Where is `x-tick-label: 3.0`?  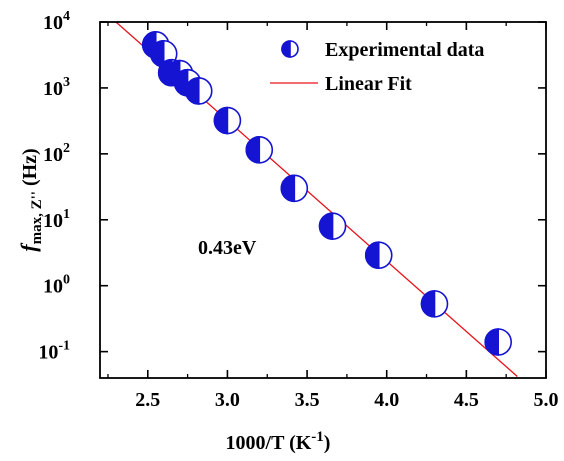
x-tick-label: 3.0 is located at coordinates (227, 400).